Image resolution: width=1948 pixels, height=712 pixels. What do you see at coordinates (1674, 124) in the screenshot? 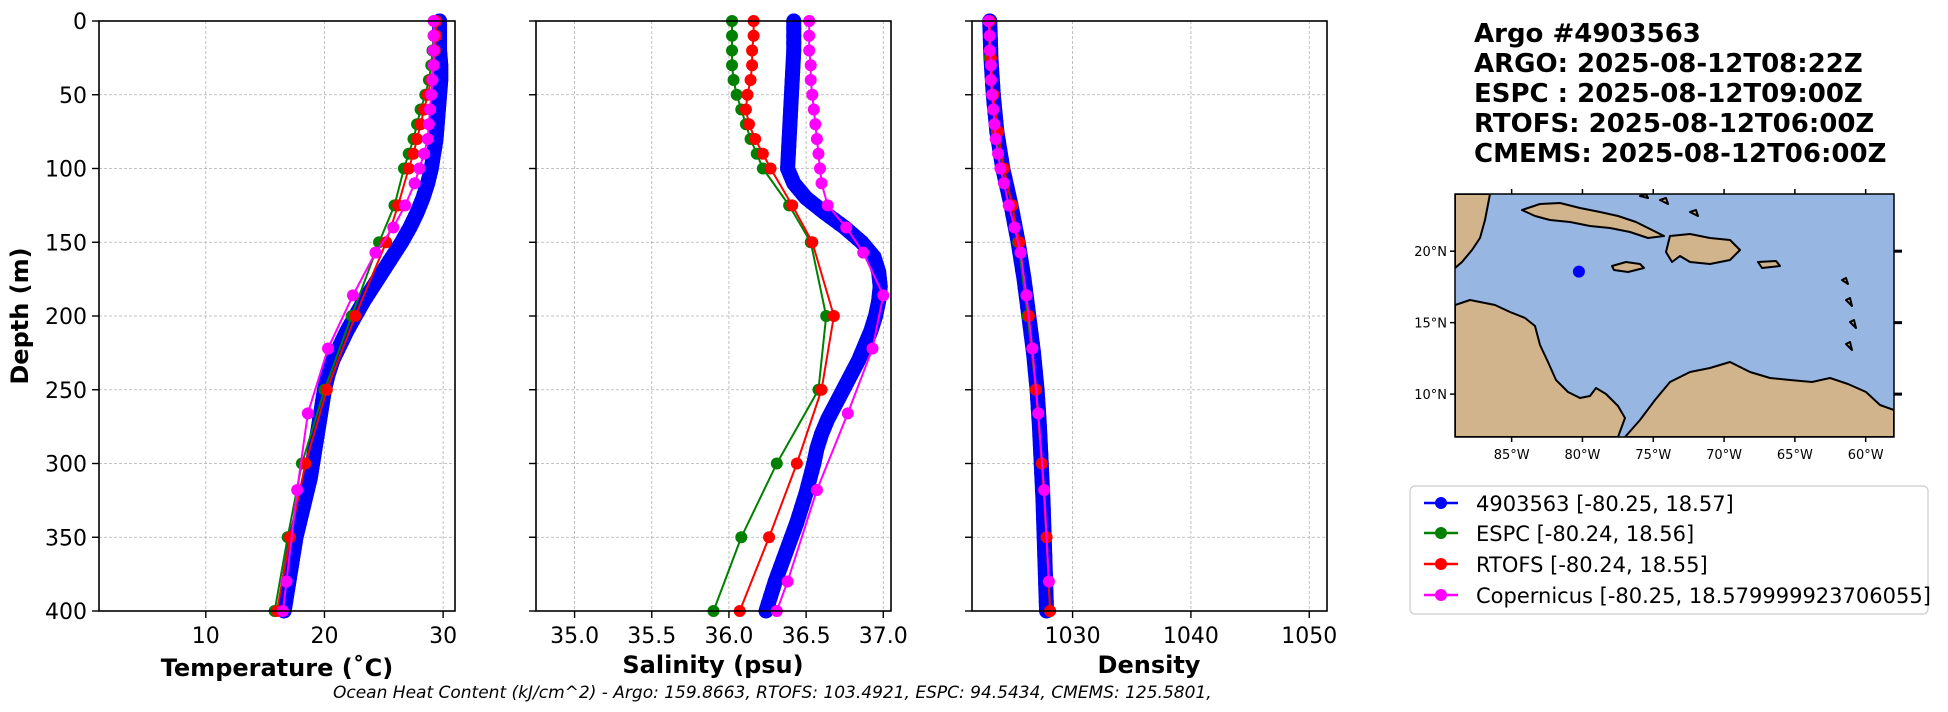
I see `title-line-rtofs-time: RTOFS: 2025-08-12T06:00Z` at bounding box center [1674, 124].